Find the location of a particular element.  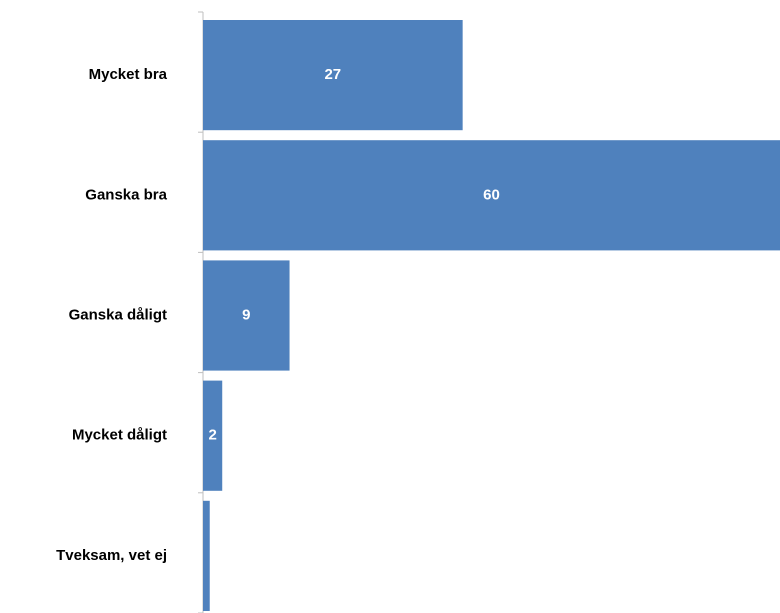

data-label: 60 is located at coordinates (491, 194).